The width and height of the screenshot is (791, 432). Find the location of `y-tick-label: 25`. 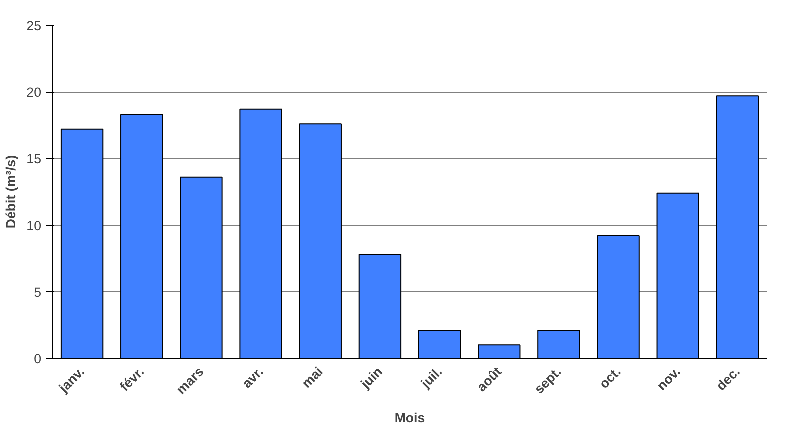

y-tick-label: 25 is located at coordinates (34, 26).